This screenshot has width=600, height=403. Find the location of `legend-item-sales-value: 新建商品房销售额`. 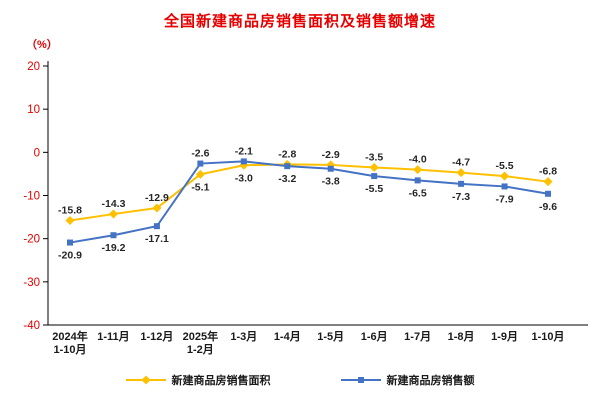

legend-item-sales-value: 新建商品房销售额 is located at coordinates (407, 380).